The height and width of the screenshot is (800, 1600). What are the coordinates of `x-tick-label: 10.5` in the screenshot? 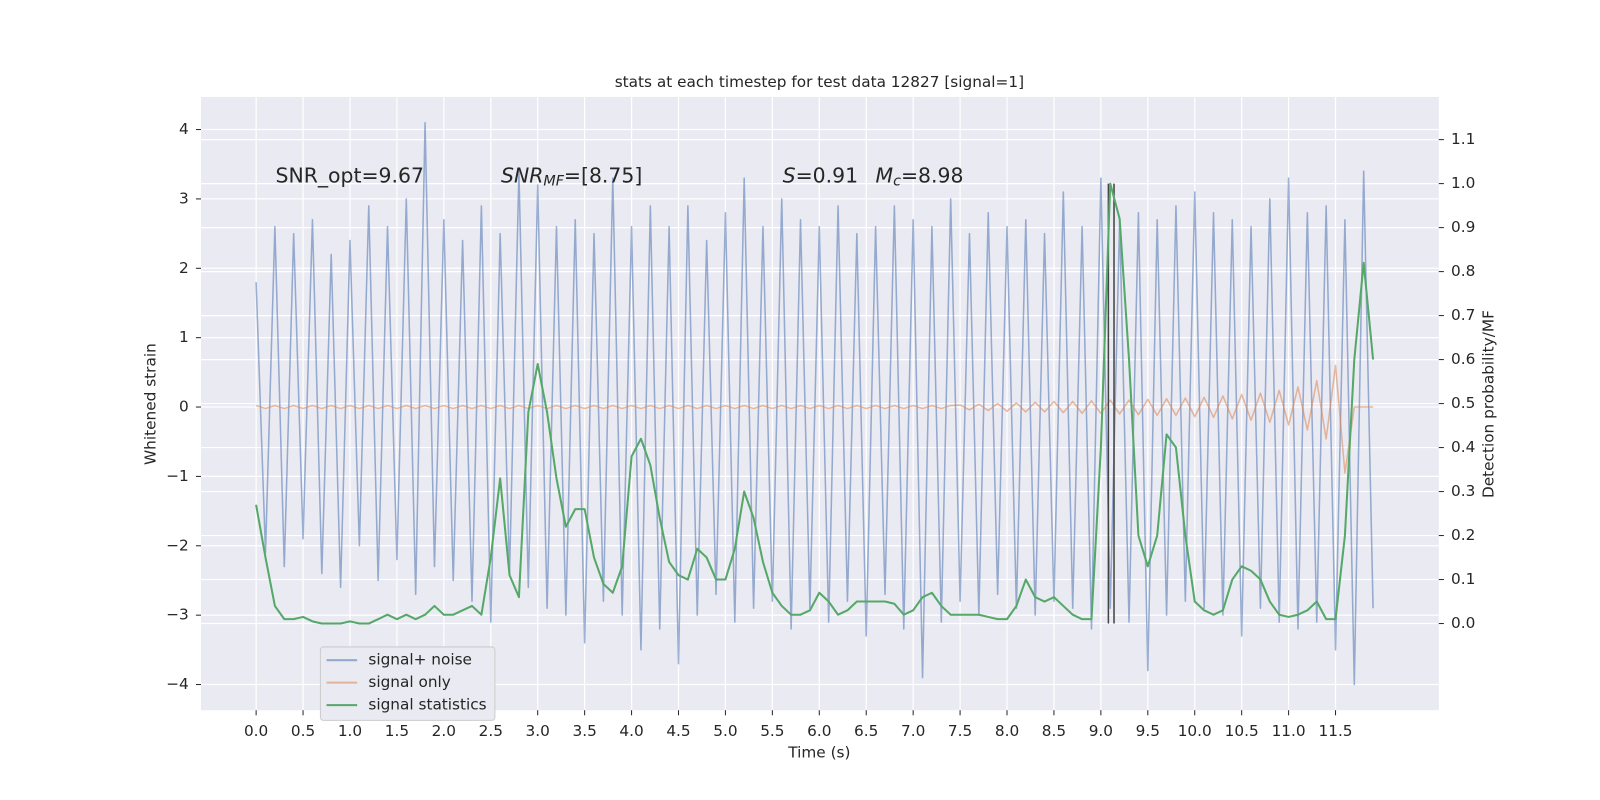 It's located at (1242, 731).